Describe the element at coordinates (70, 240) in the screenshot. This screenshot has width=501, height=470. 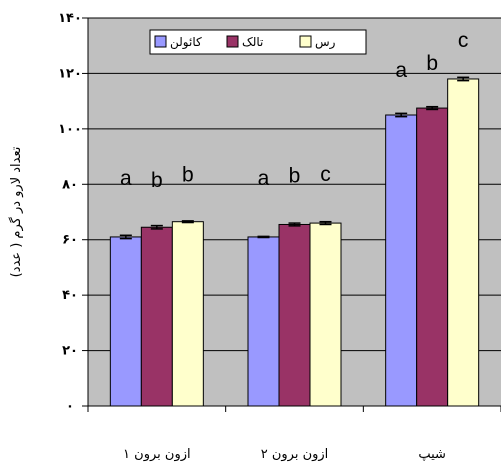
I see `y-tick-label: ۶۰` at that location.